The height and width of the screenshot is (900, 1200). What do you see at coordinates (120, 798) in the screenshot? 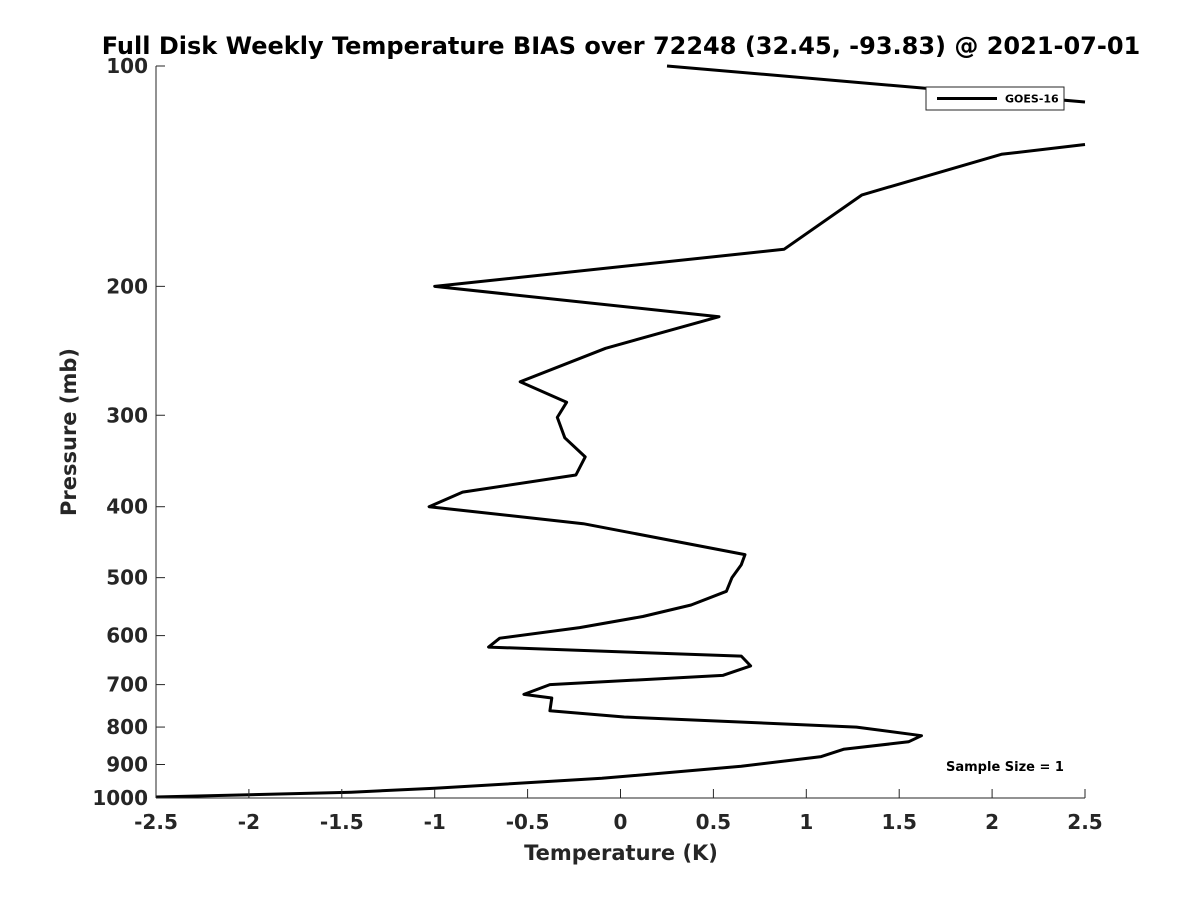
I see `y-tick-label: 1000` at bounding box center [120, 798].